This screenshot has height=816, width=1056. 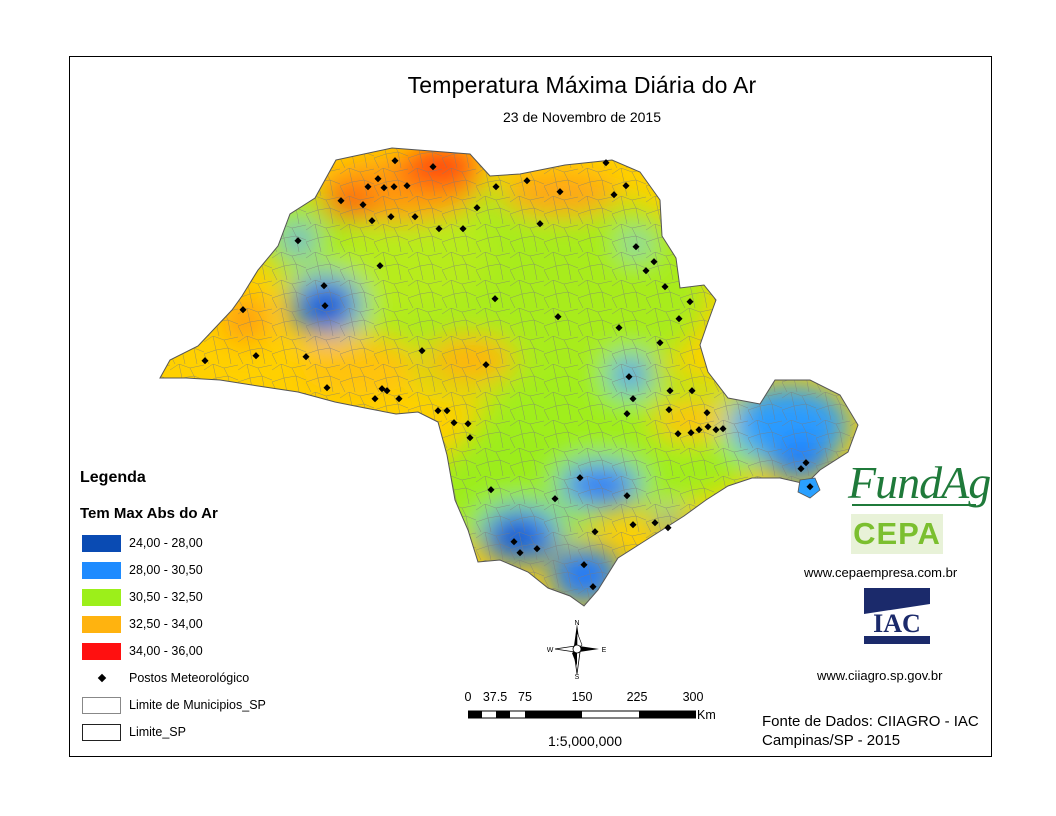 I want to click on scale-bar-graphic, so click(x=582, y=714).